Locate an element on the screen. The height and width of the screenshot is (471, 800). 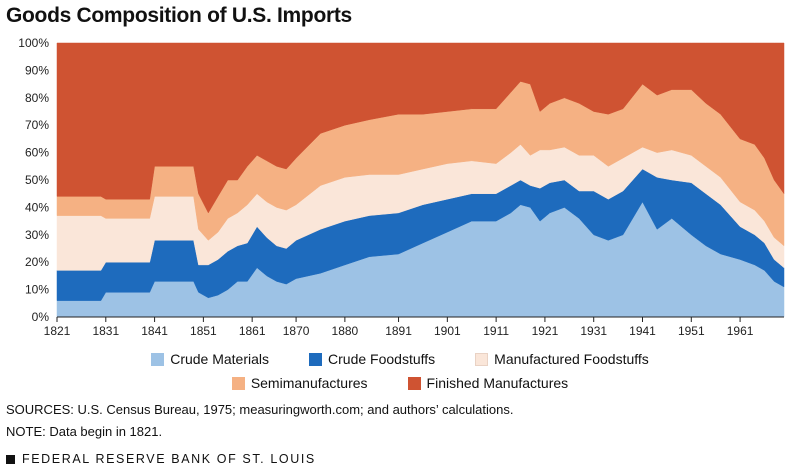
legend-item-manufactured-foodstuffs: Manufactured Foodstuffs is located at coordinates (562, 359).